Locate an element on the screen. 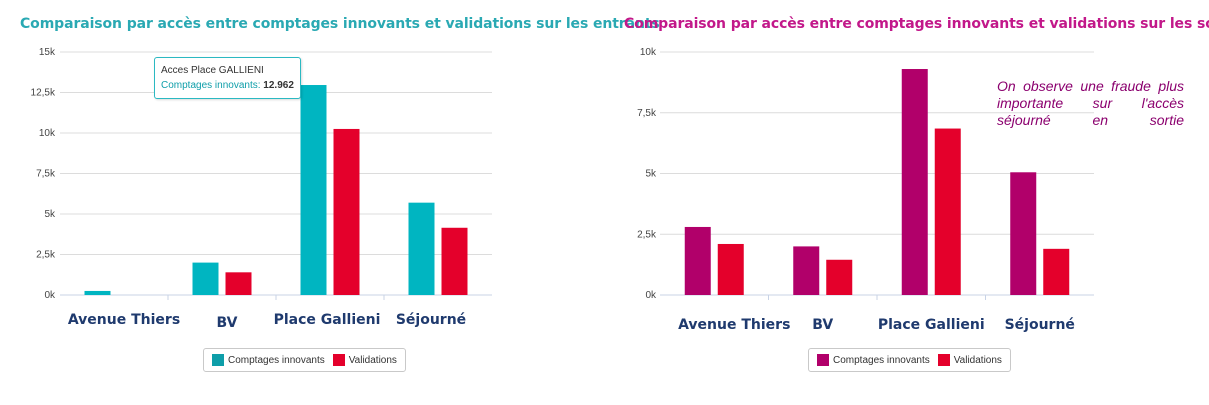 This screenshot has height=405, width=1209. tooltip-title: Acces Place GALLIENI is located at coordinates (212, 70).